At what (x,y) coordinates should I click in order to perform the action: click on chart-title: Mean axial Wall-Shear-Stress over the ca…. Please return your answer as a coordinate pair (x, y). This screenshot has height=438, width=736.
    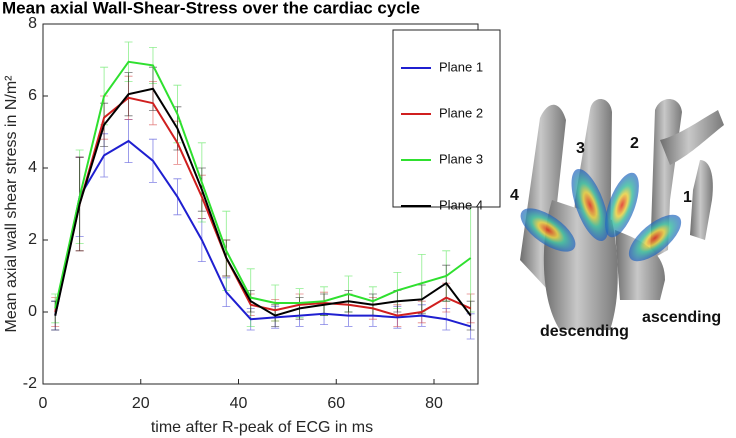
    Looking at the image, I should click on (211, 8).